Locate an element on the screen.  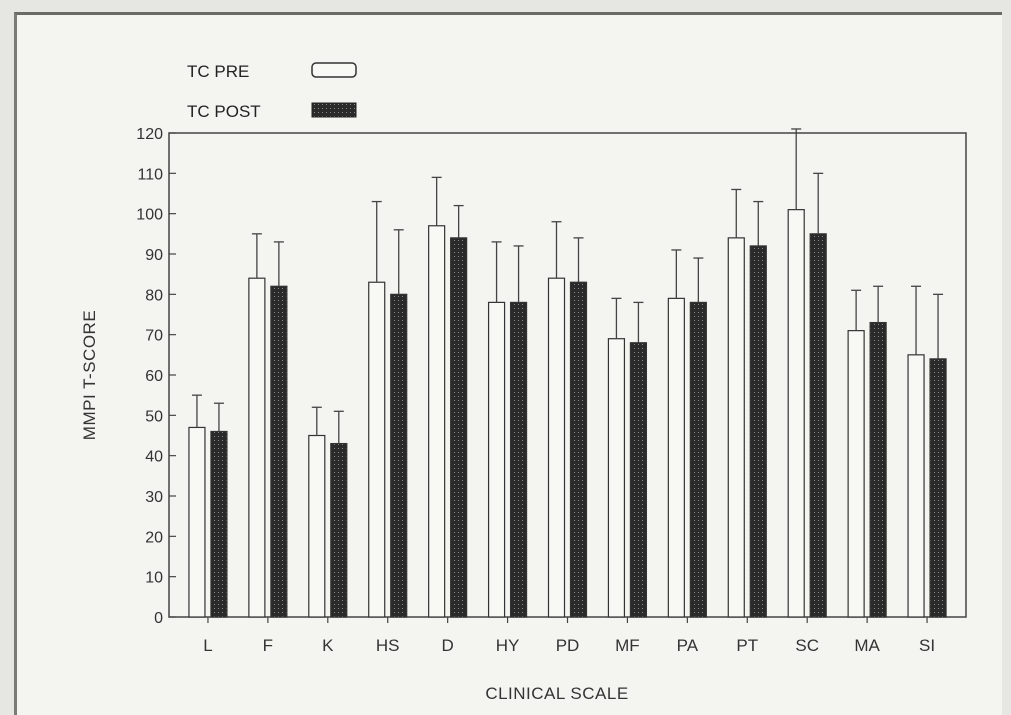
x-tick-label: F is located at coordinates (268, 645).